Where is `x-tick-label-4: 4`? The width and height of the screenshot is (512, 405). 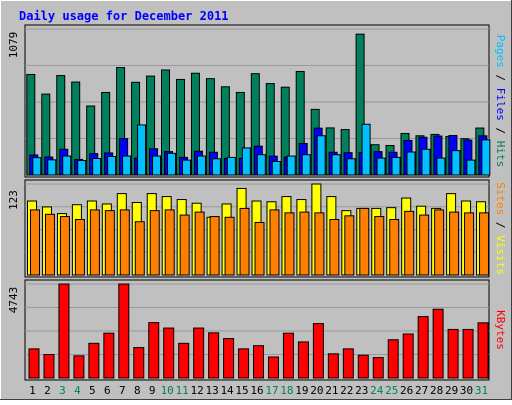 x-tick-label-4: 4 is located at coordinates (77, 390).